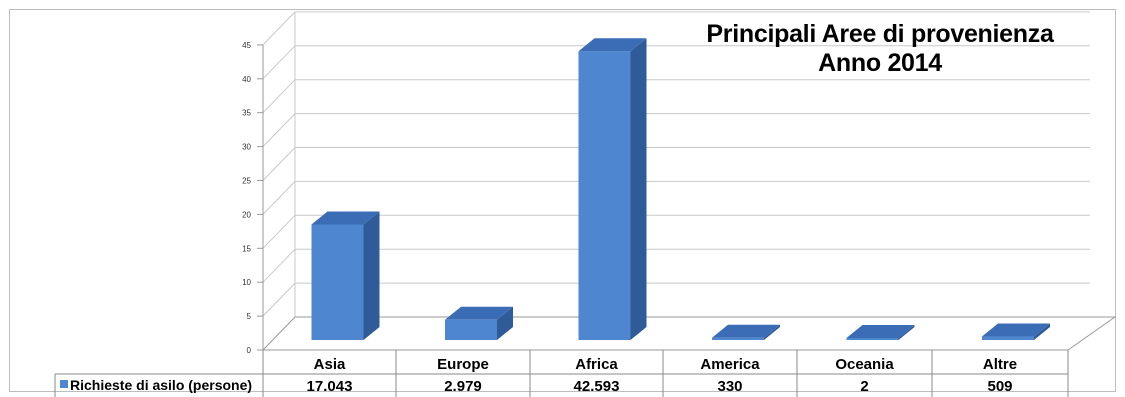 The width and height of the screenshot is (1125, 397). Describe the element at coordinates (772, 332) in the screenshot. I see `bar-side-america` at that location.